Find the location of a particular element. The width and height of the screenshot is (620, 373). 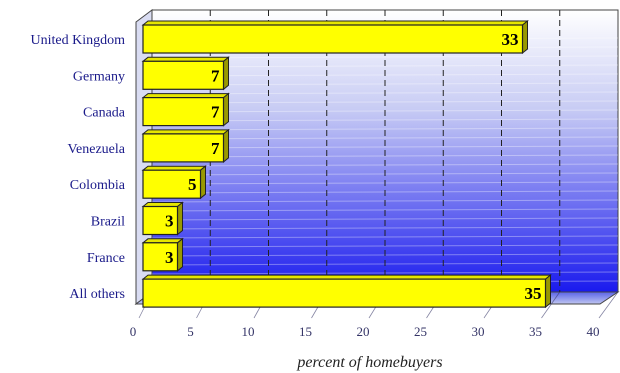

category-label: France is located at coordinates (106, 258).